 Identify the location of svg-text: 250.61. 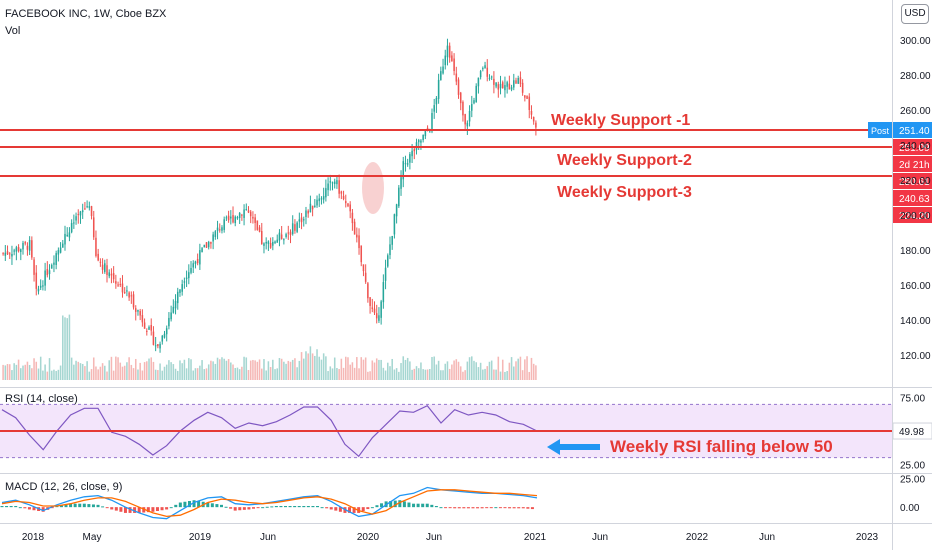
(914, 182).